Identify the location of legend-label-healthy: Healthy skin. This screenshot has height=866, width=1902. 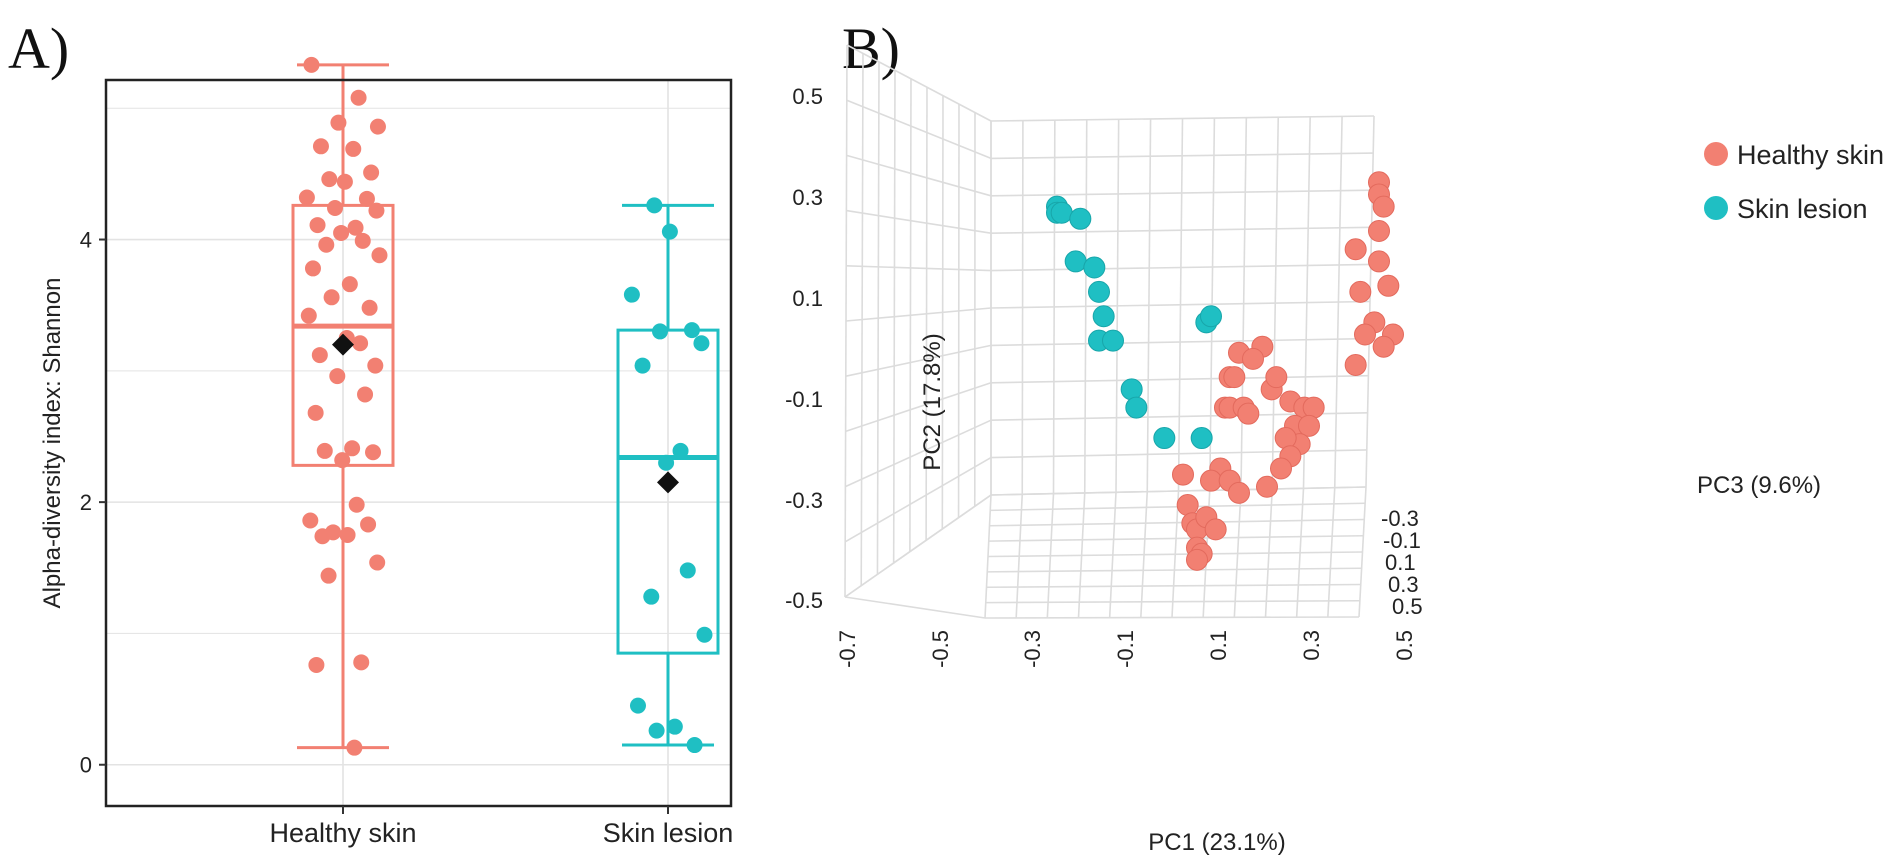
(1810, 155).